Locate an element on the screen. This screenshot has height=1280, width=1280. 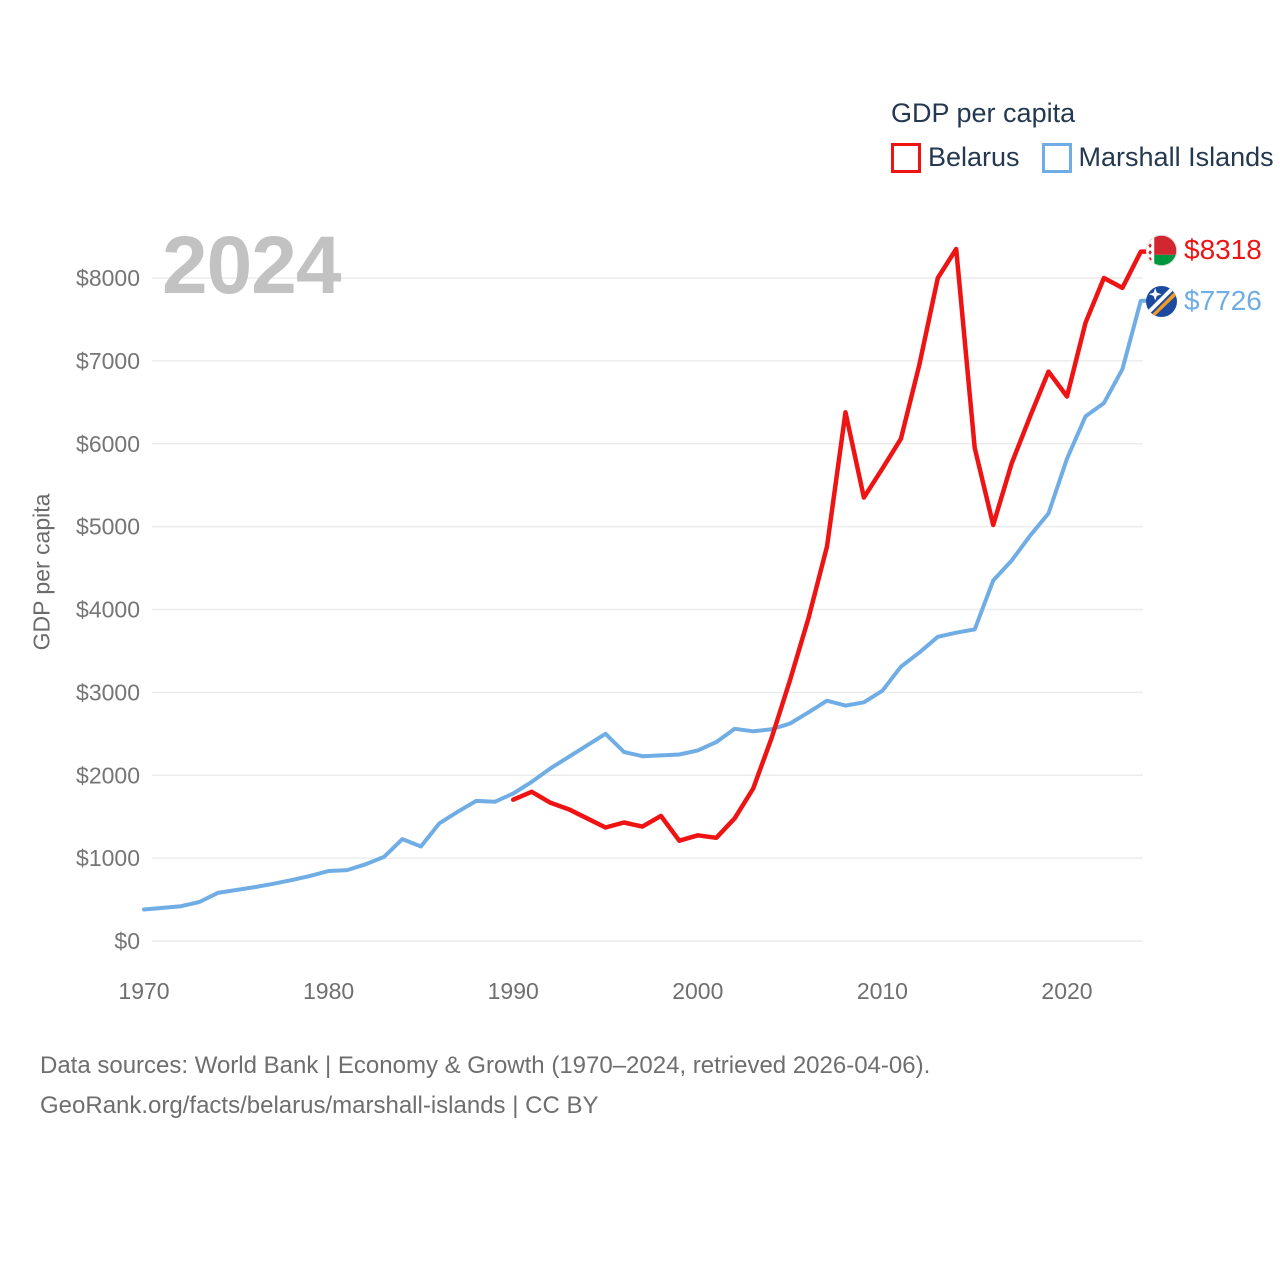
year-watermark: 2024 is located at coordinates (251, 265).